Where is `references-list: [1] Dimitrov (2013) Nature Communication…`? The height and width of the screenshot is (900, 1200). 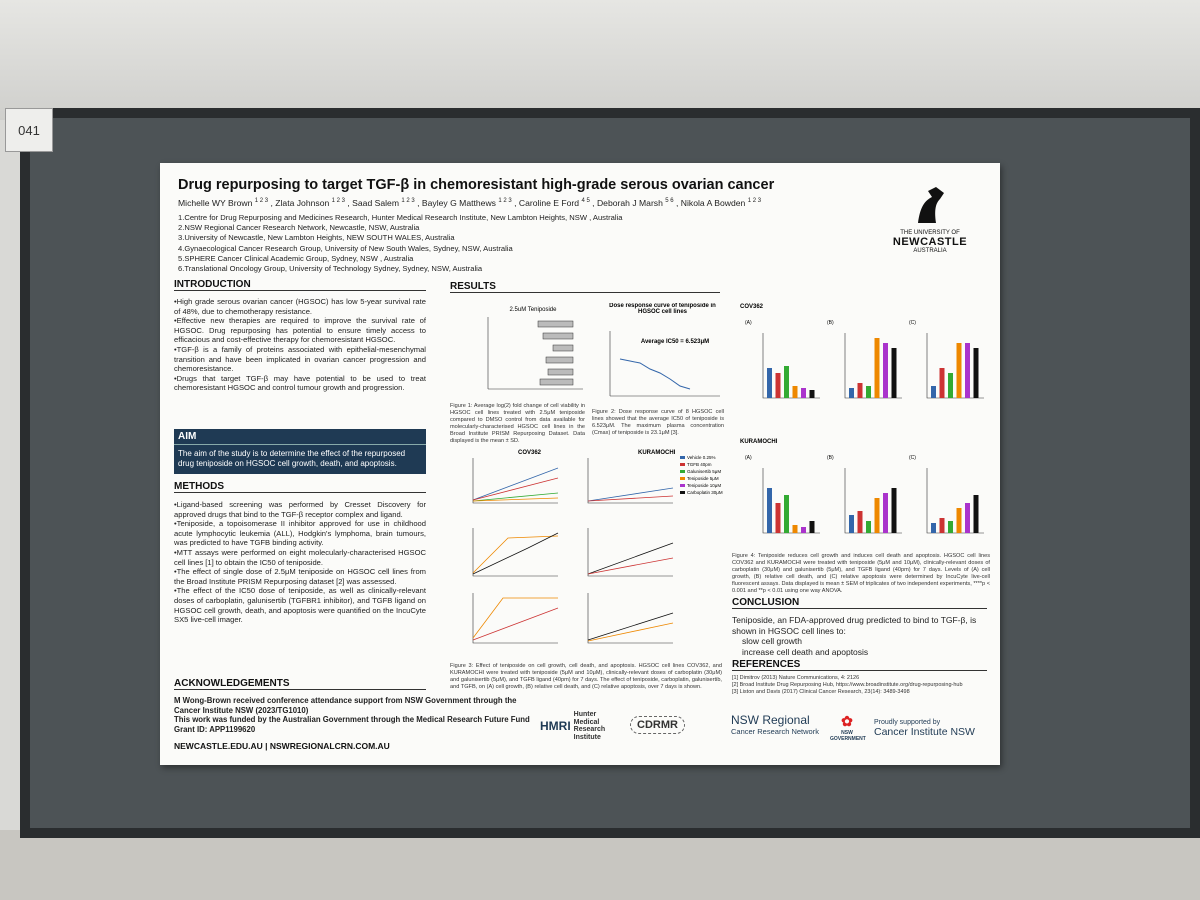 references-list: [1] Dimitrov (2013) Nature Communication… is located at coordinates (859, 685).